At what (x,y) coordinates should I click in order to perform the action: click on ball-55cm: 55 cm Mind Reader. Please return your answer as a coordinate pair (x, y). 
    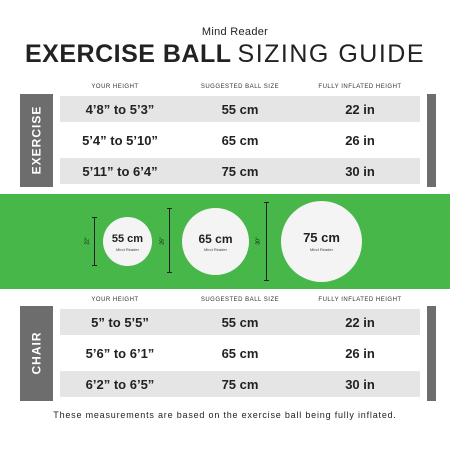
    Looking at the image, I should click on (127, 241).